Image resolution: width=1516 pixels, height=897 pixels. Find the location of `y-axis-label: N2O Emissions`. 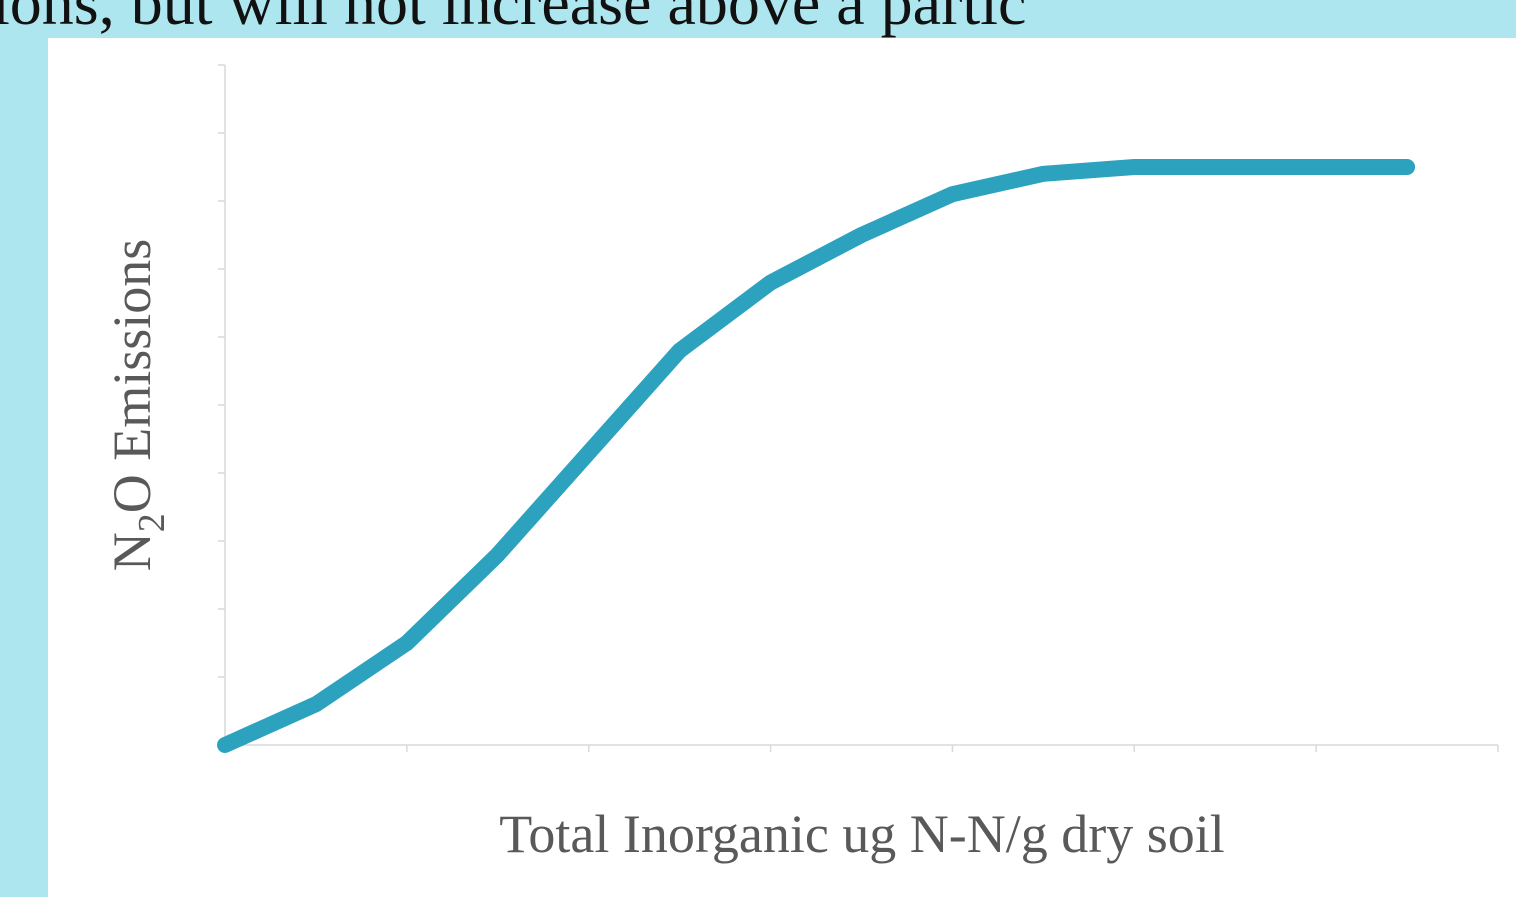

y-axis-label: N2O Emissions is located at coordinates (137, 405).